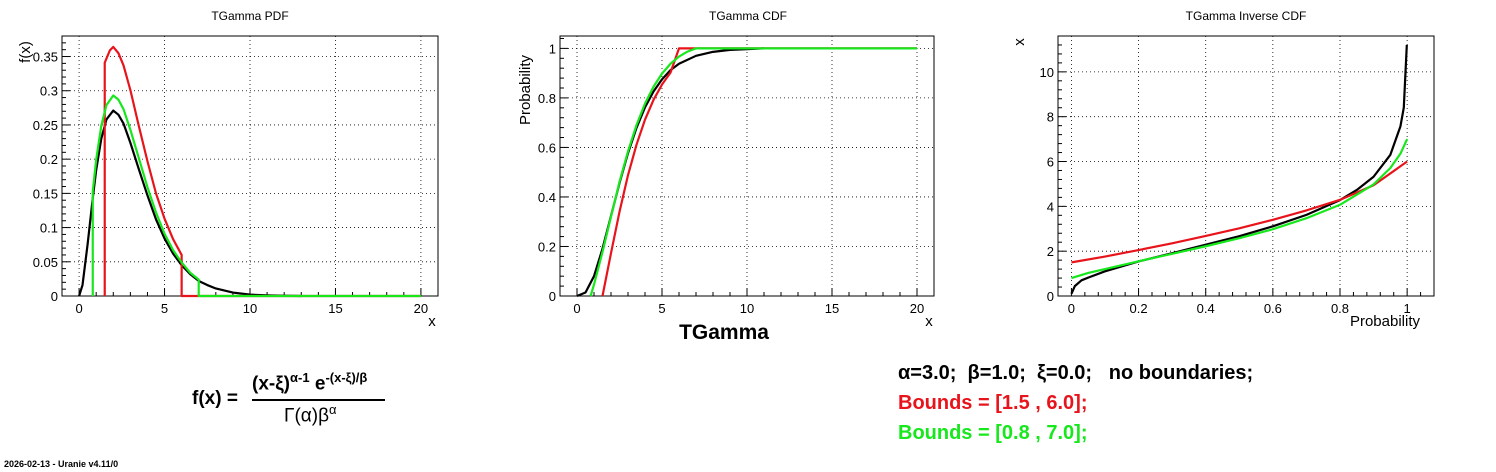 The height and width of the screenshot is (472, 1496). What do you see at coordinates (547, 147) in the screenshot?
I see `chart2-ytick-label-3: 0.6` at bounding box center [547, 147].